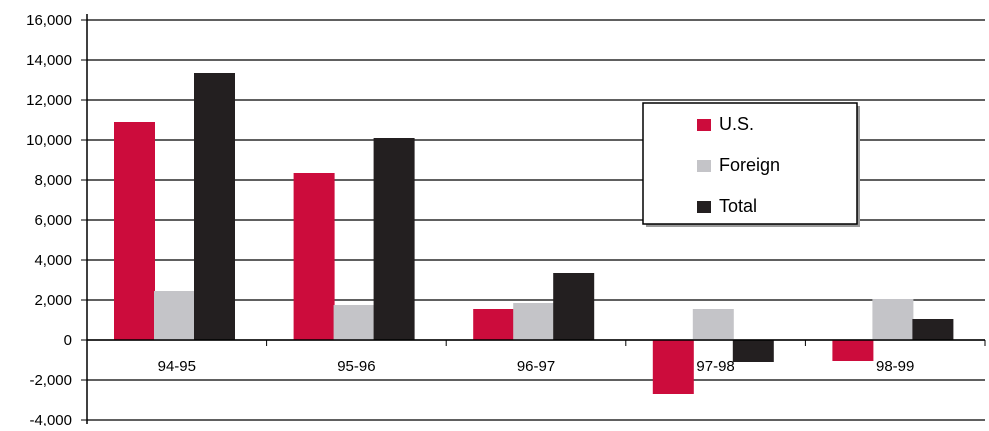 The image size is (989, 431). What do you see at coordinates (50, 419) in the screenshot?
I see `y-tick-label: -4,000` at bounding box center [50, 419].